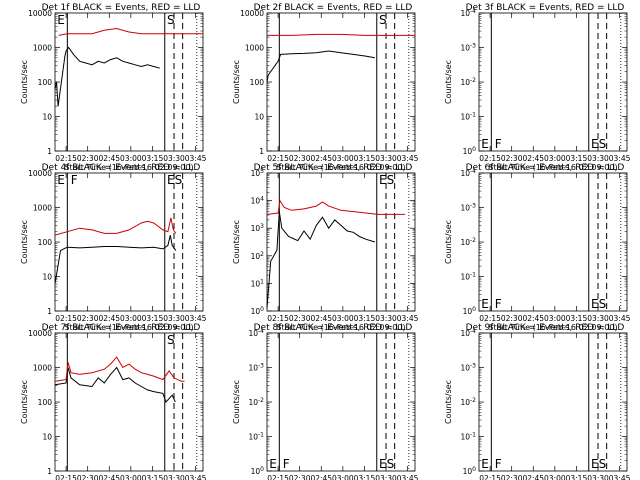 The width and height of the screenshot is (640, 480). I want to click on chart-title: Det 8f BLACK = Events, RED = LLD, so click(333, 328).